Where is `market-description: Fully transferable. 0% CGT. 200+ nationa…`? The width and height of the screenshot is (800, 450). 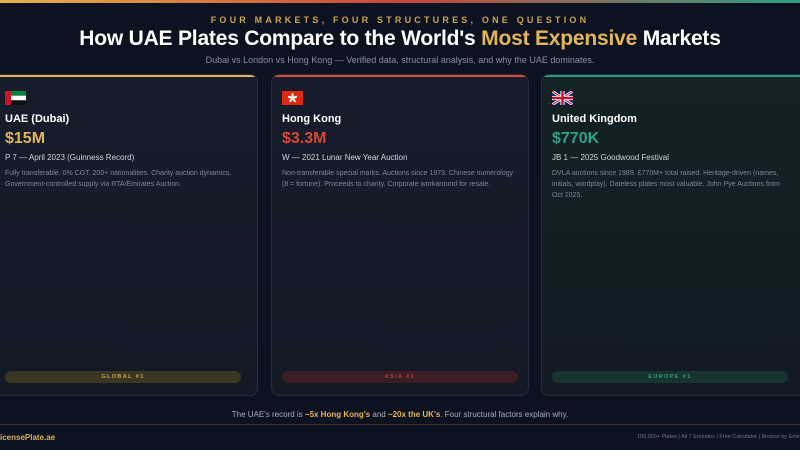
market-description: Fully transferable. 0% CGT. 200+ nationa… is located at coordinates (118, 179).